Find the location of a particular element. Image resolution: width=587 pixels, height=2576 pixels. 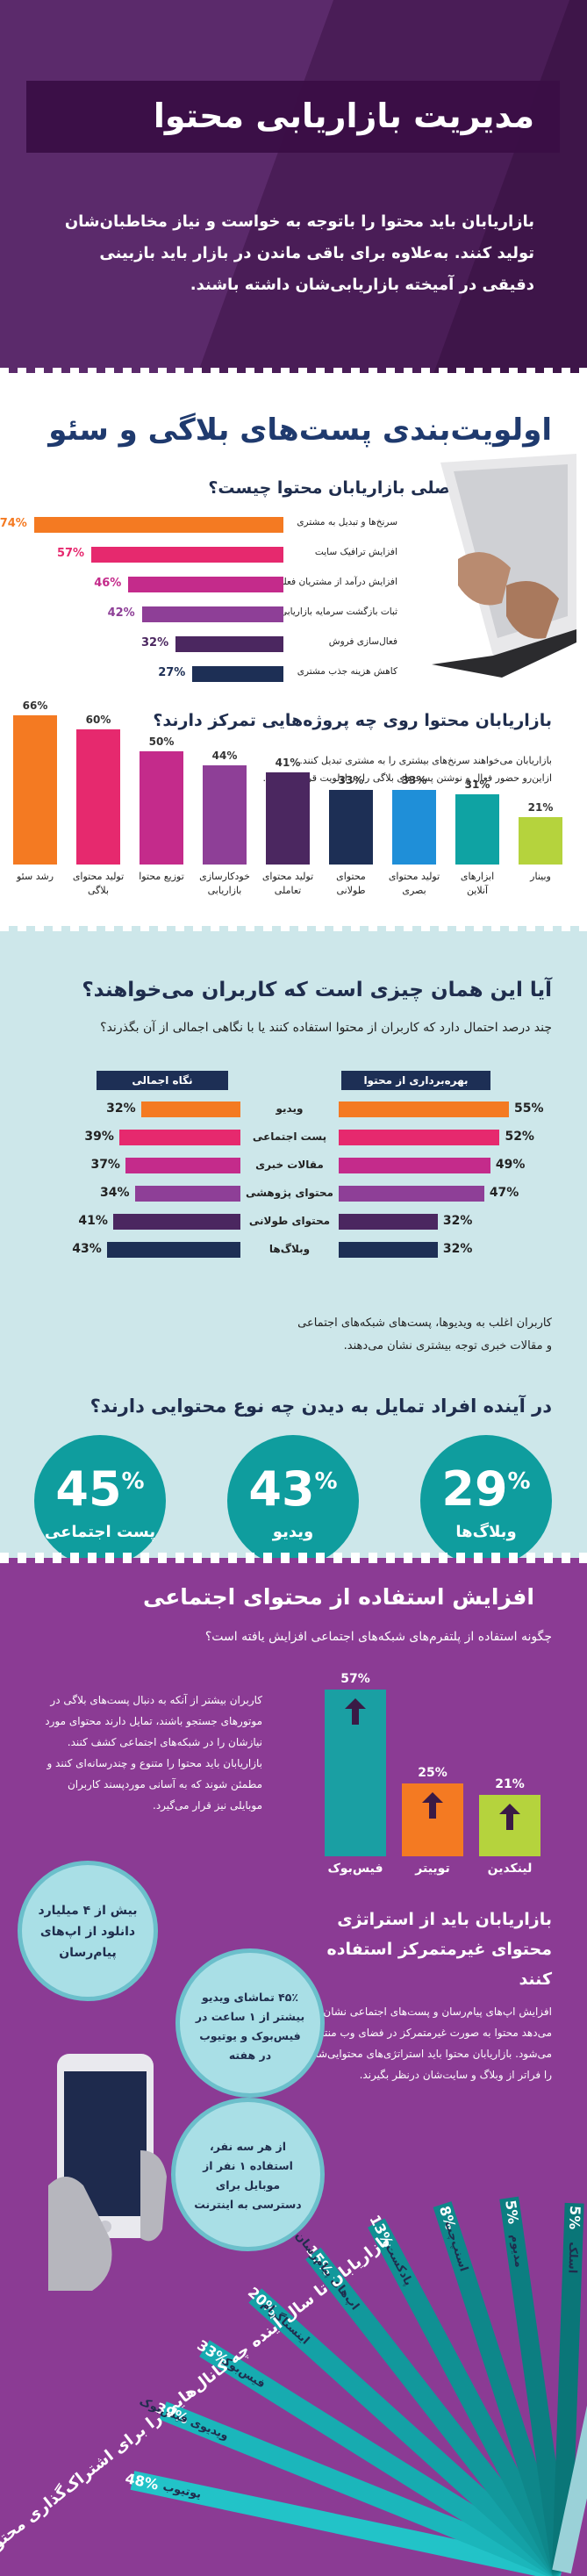

project-value: 66% is located at coordinates (35, 706).